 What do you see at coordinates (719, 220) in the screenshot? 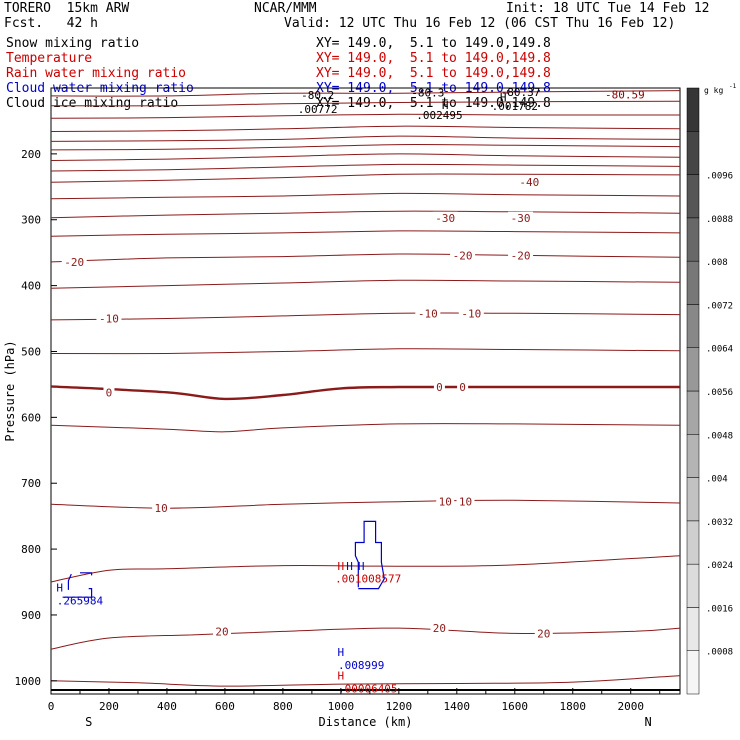
I see `colorbar-tick-label: .0088` at bounding box center [719, 220].